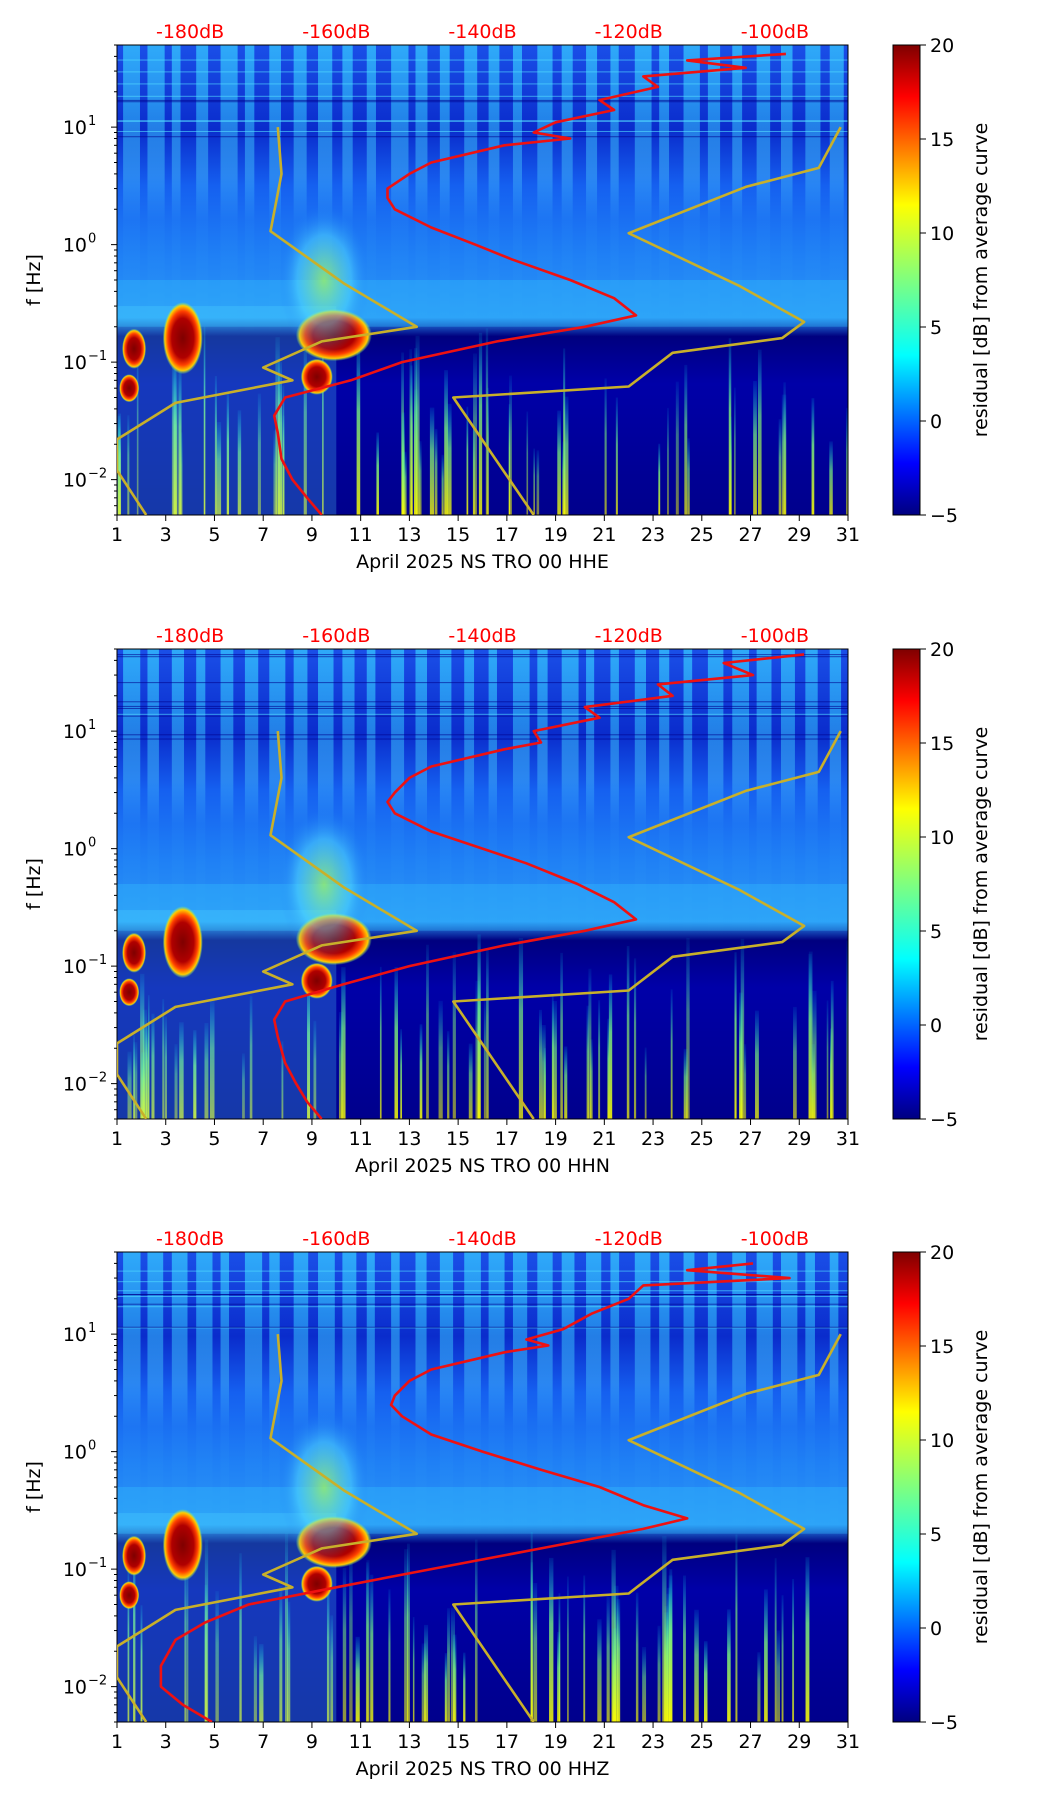 The image size is (1052, 1806). I want to click on colorbar-tick-label: 0, so click(936, 1629).